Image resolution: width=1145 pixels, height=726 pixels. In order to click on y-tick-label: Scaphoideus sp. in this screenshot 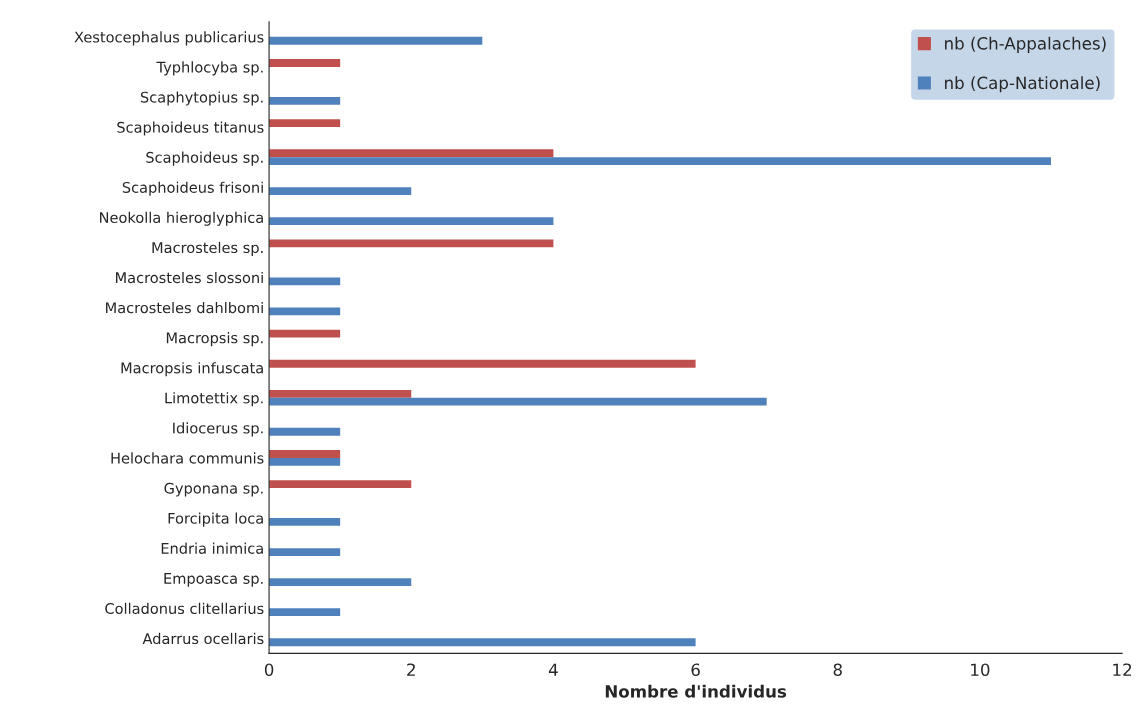, I will do `click(204, 158)`.